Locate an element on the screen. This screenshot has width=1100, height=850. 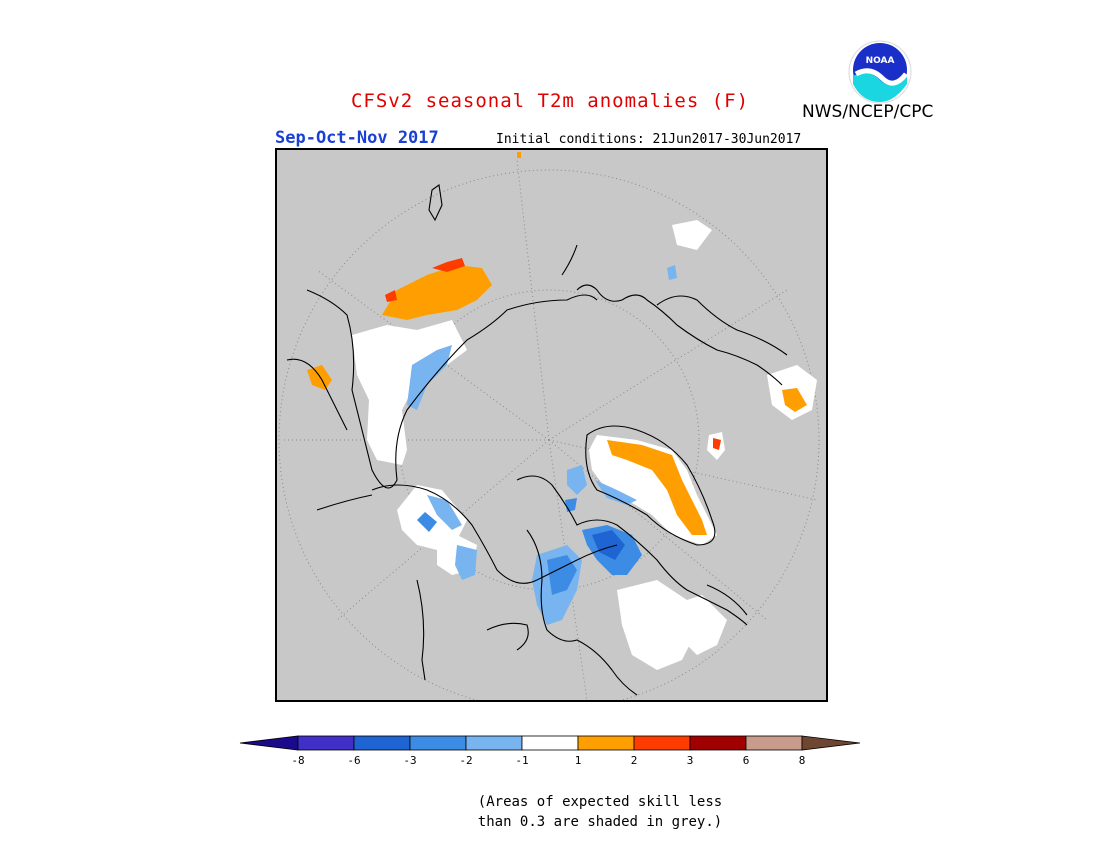
legend-tick-label: 3 is located at coordinates (690, 760).